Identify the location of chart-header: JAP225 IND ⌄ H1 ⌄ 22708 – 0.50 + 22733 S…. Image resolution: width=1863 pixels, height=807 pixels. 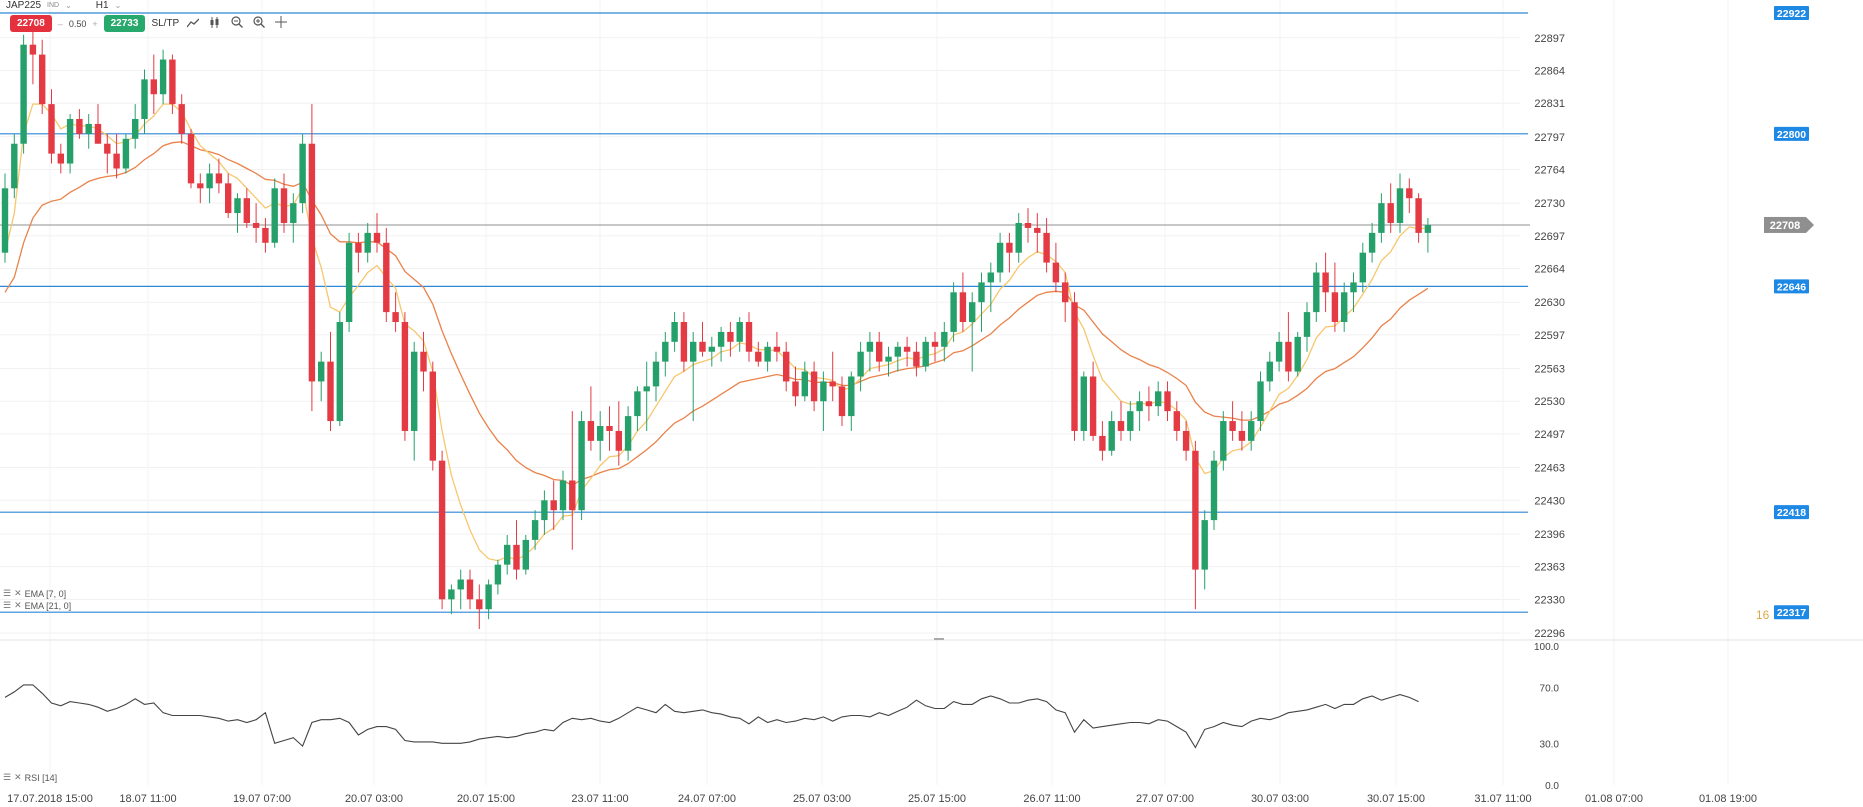
(500, 16).